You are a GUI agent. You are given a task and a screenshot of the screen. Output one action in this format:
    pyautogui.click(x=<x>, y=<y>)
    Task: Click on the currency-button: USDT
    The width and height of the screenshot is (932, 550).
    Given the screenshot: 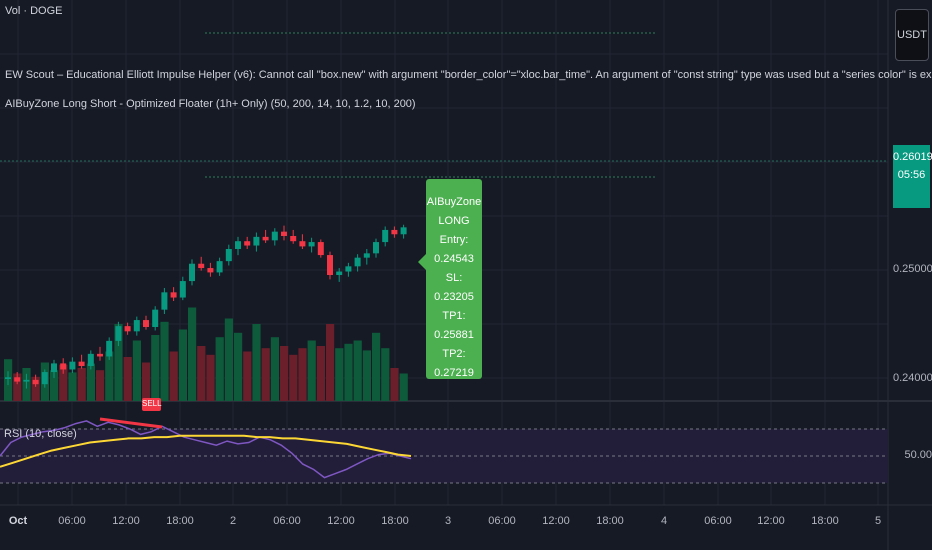 What is the action you would take?
    pyautogui.click(x=912, y=35)
    